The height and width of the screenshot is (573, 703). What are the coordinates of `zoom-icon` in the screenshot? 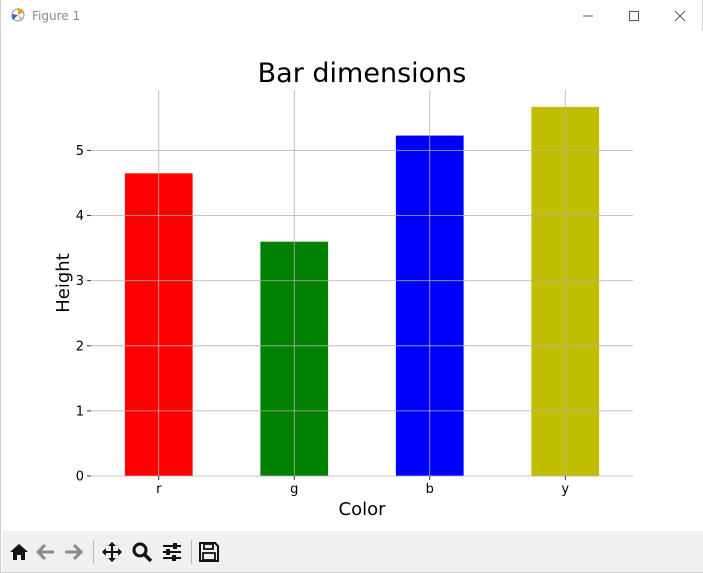 It's located at (142, 552).